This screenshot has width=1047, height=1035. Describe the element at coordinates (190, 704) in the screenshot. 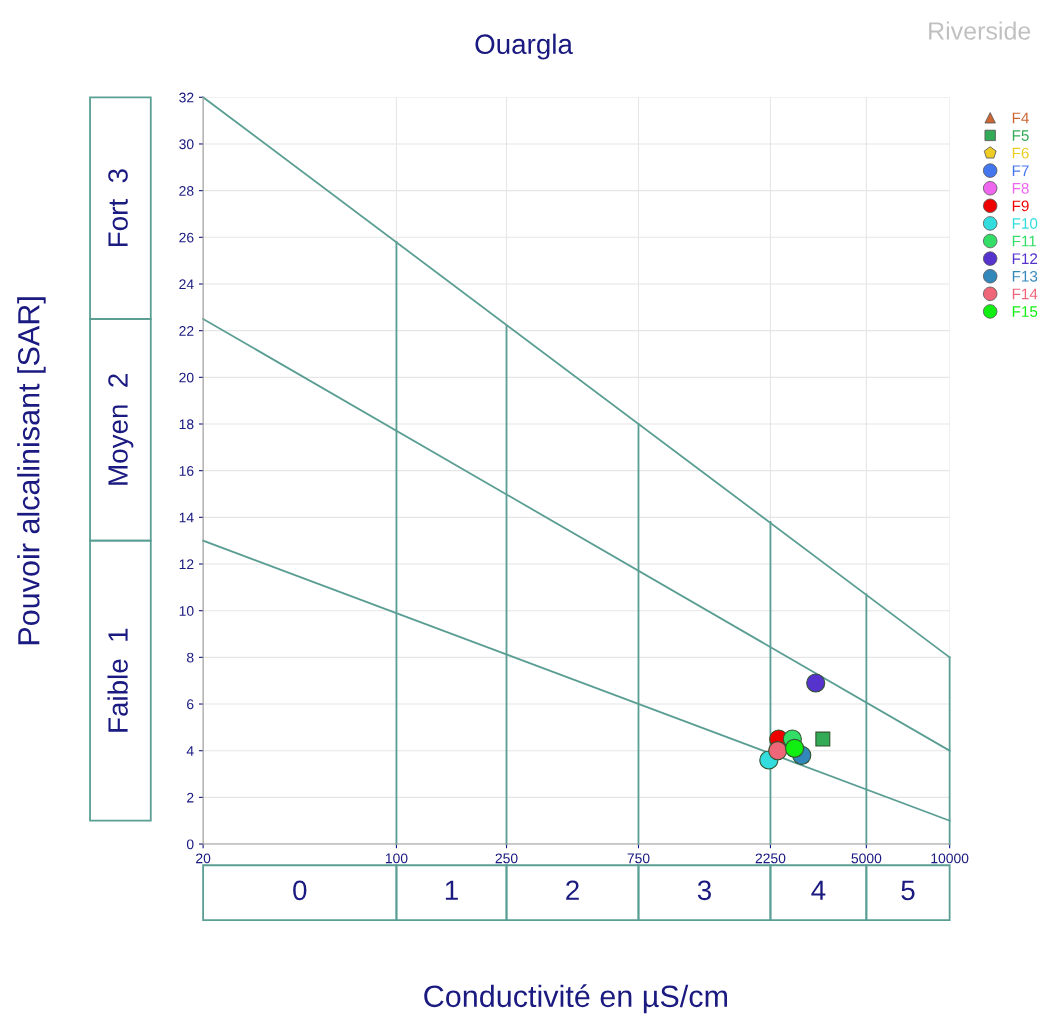

I see `y-tick-label: 6` at that location.